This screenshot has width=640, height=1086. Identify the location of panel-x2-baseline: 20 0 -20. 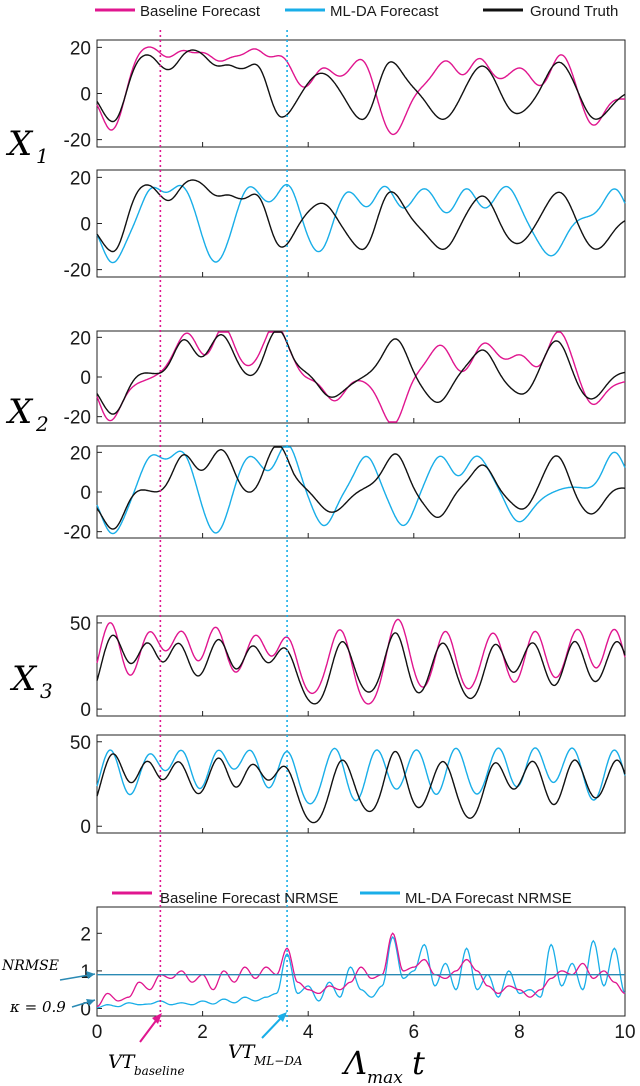
(345, 378).